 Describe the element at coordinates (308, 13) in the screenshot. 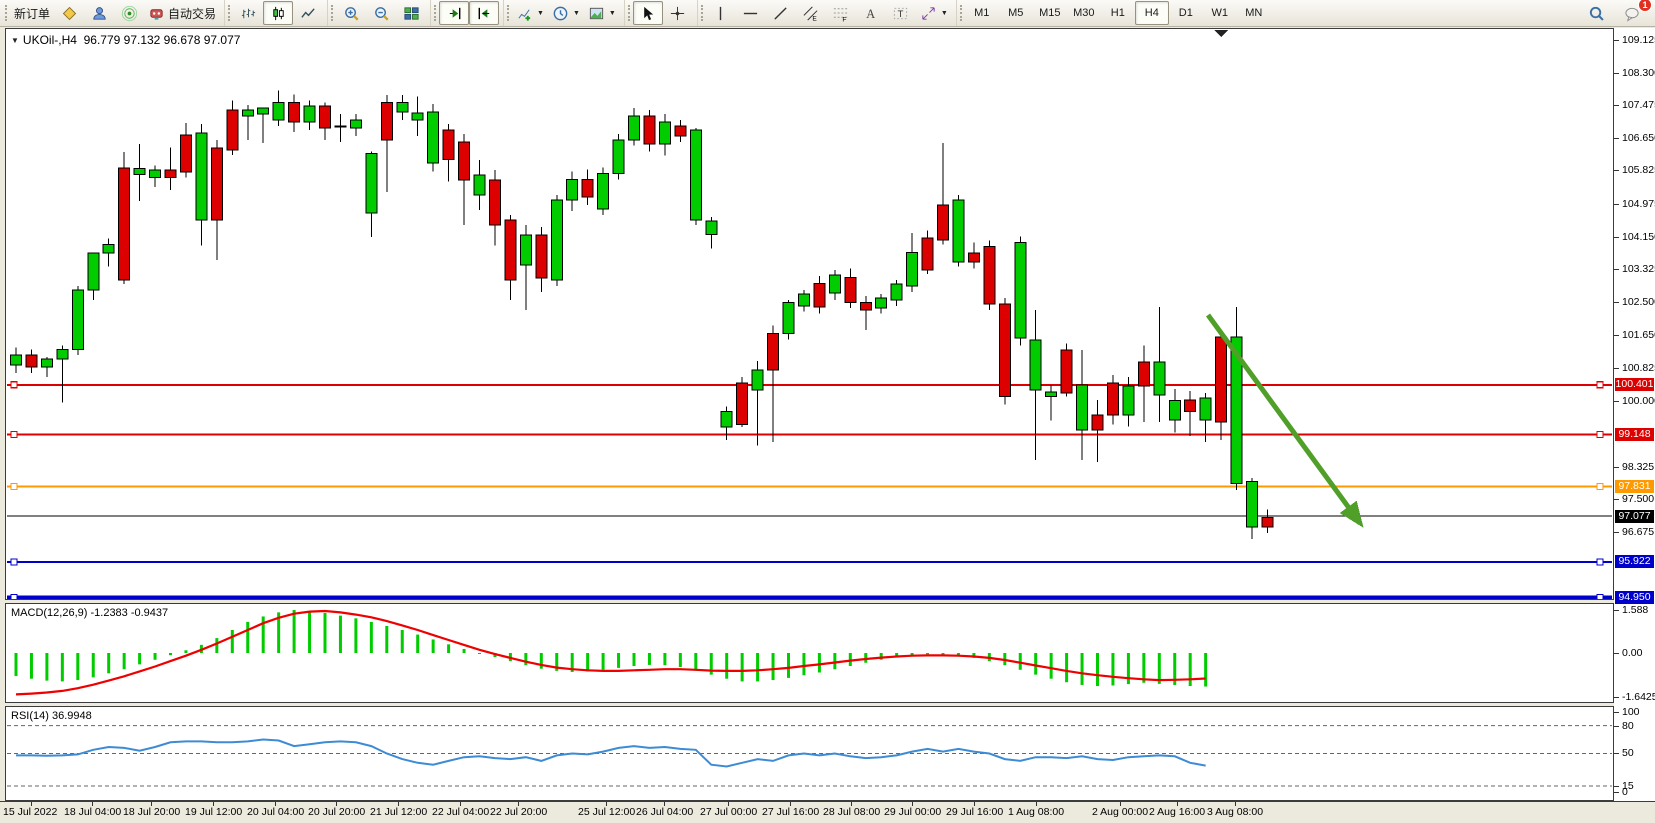

I see `line-chart-button` at that location.